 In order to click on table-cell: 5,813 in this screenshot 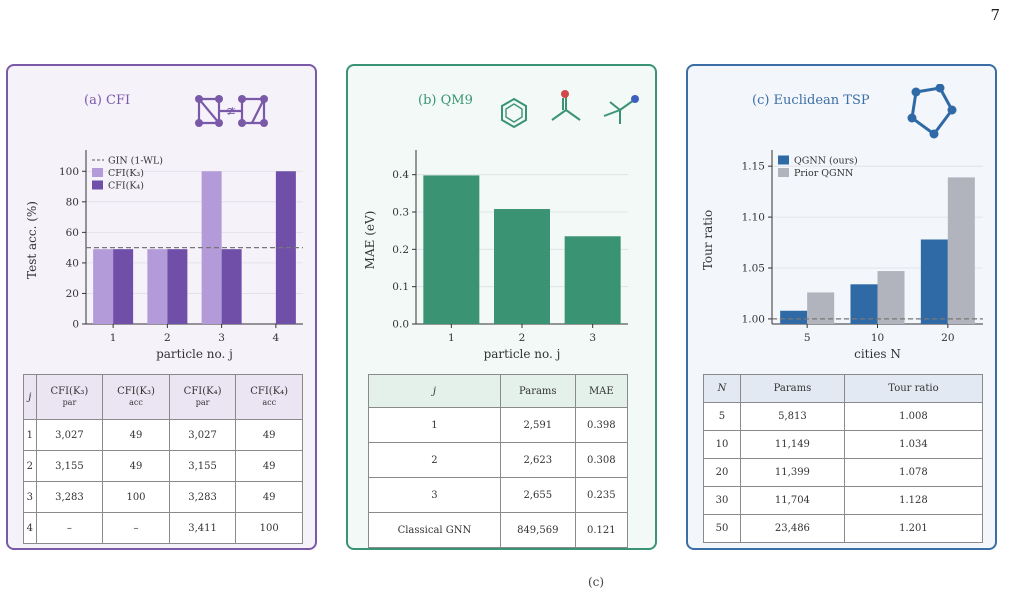, I will do `click(792, 416)`.